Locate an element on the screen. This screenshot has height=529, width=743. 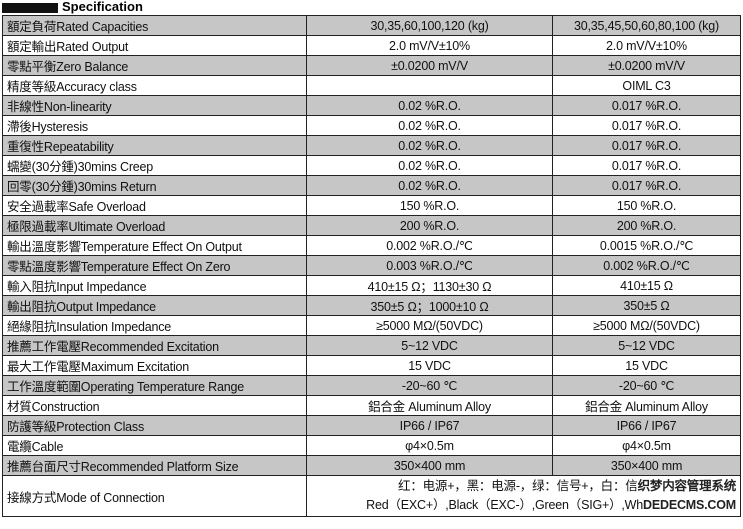
value-model-2: 15 VDC is located at coordinates (646, 365).